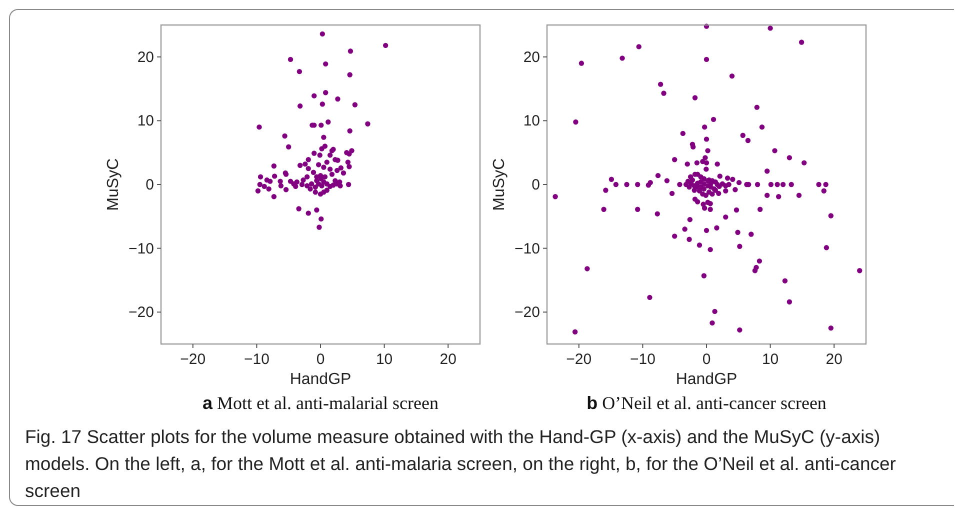  I want to click on text: a Mott et al. anti-malarial screen, so click(320, 403).